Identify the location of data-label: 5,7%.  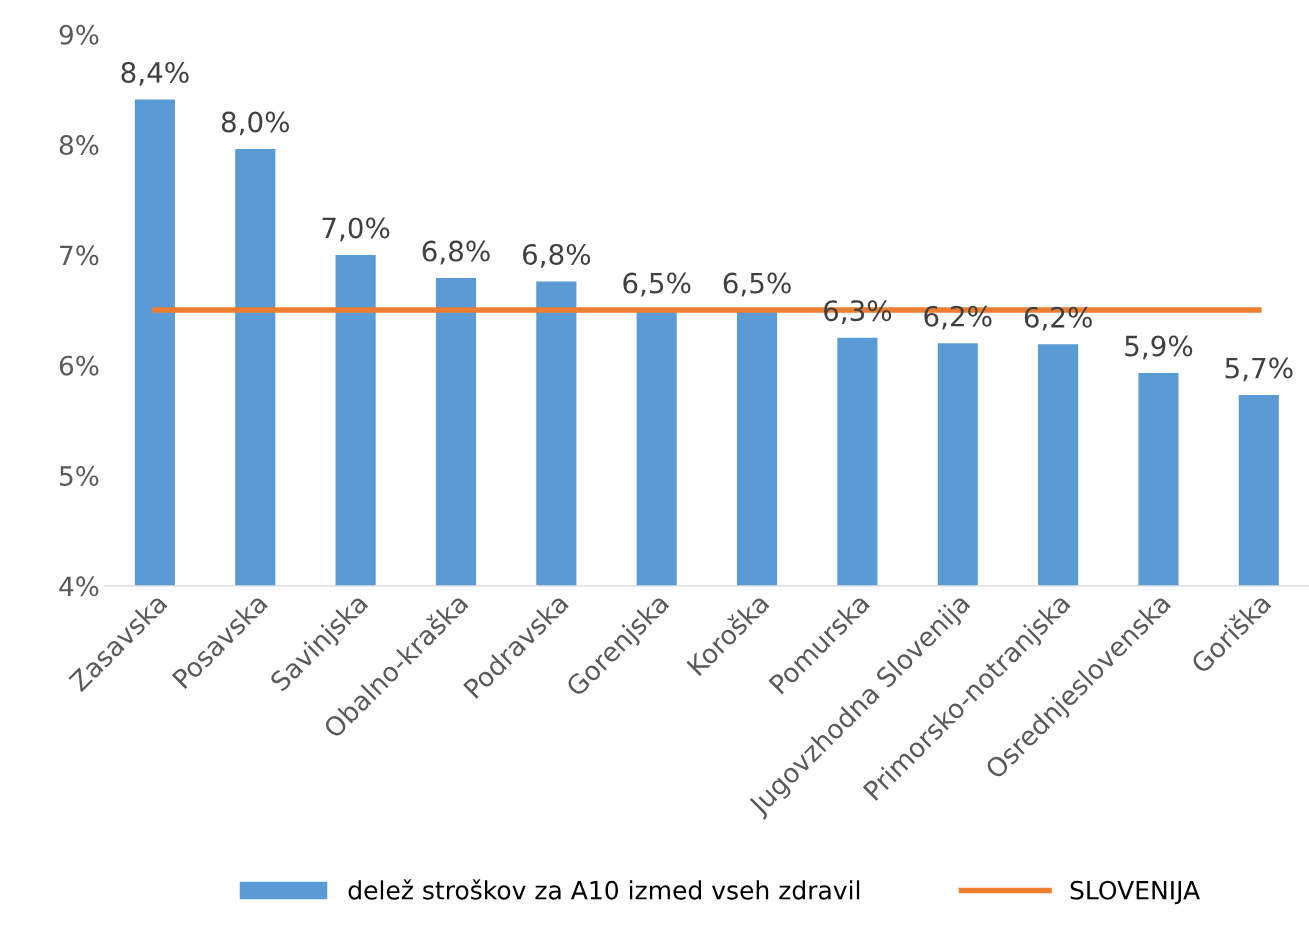
(1259, 369).